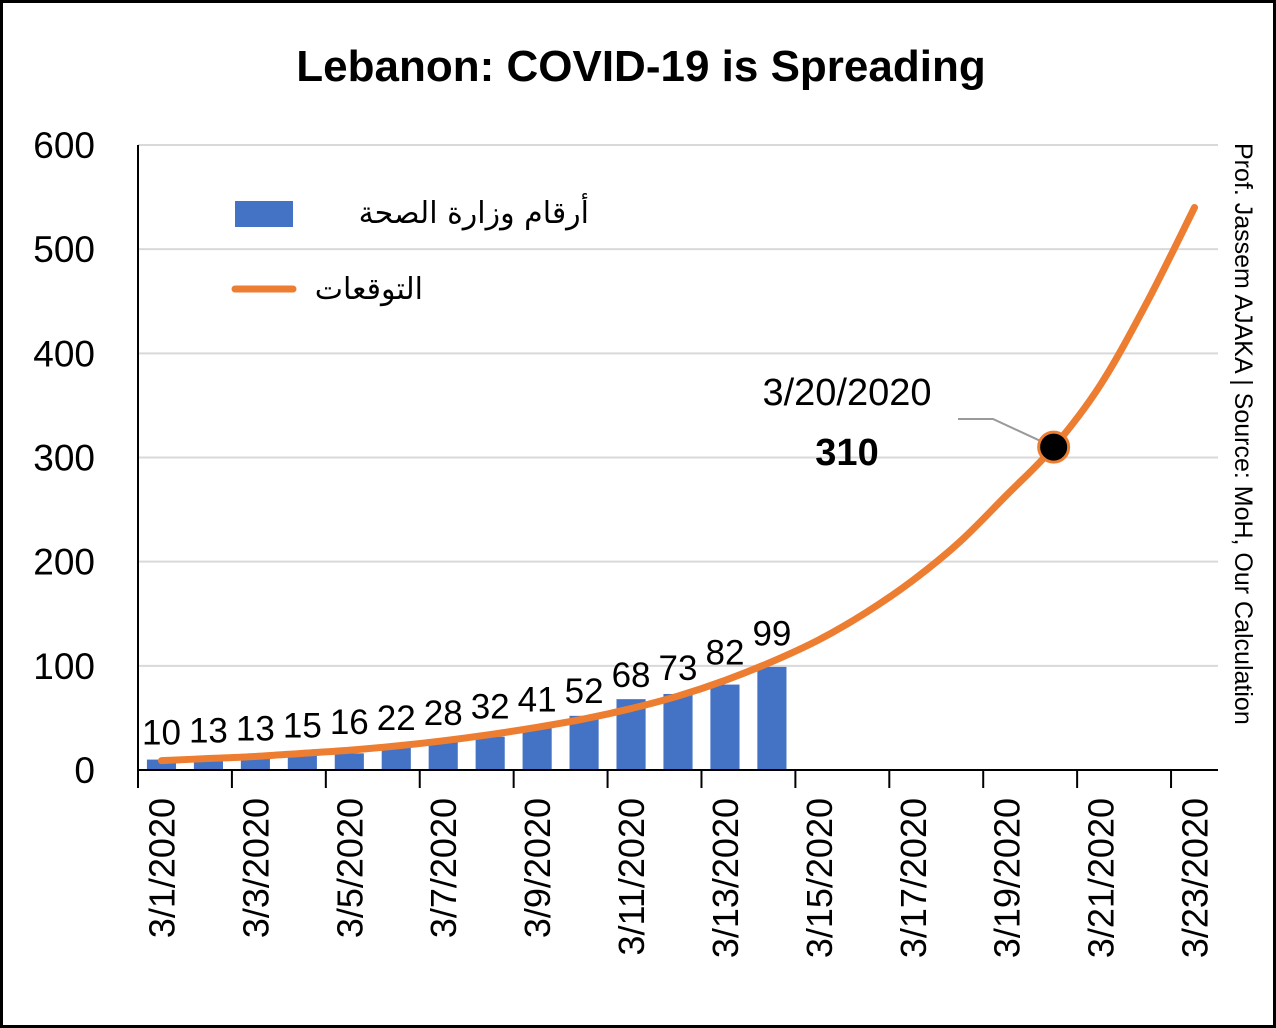  What do you see at coordinates (255, 868) in the screenshot?
I see `x-tick-label: 3/3/2020` at bounding box center [255, 868].